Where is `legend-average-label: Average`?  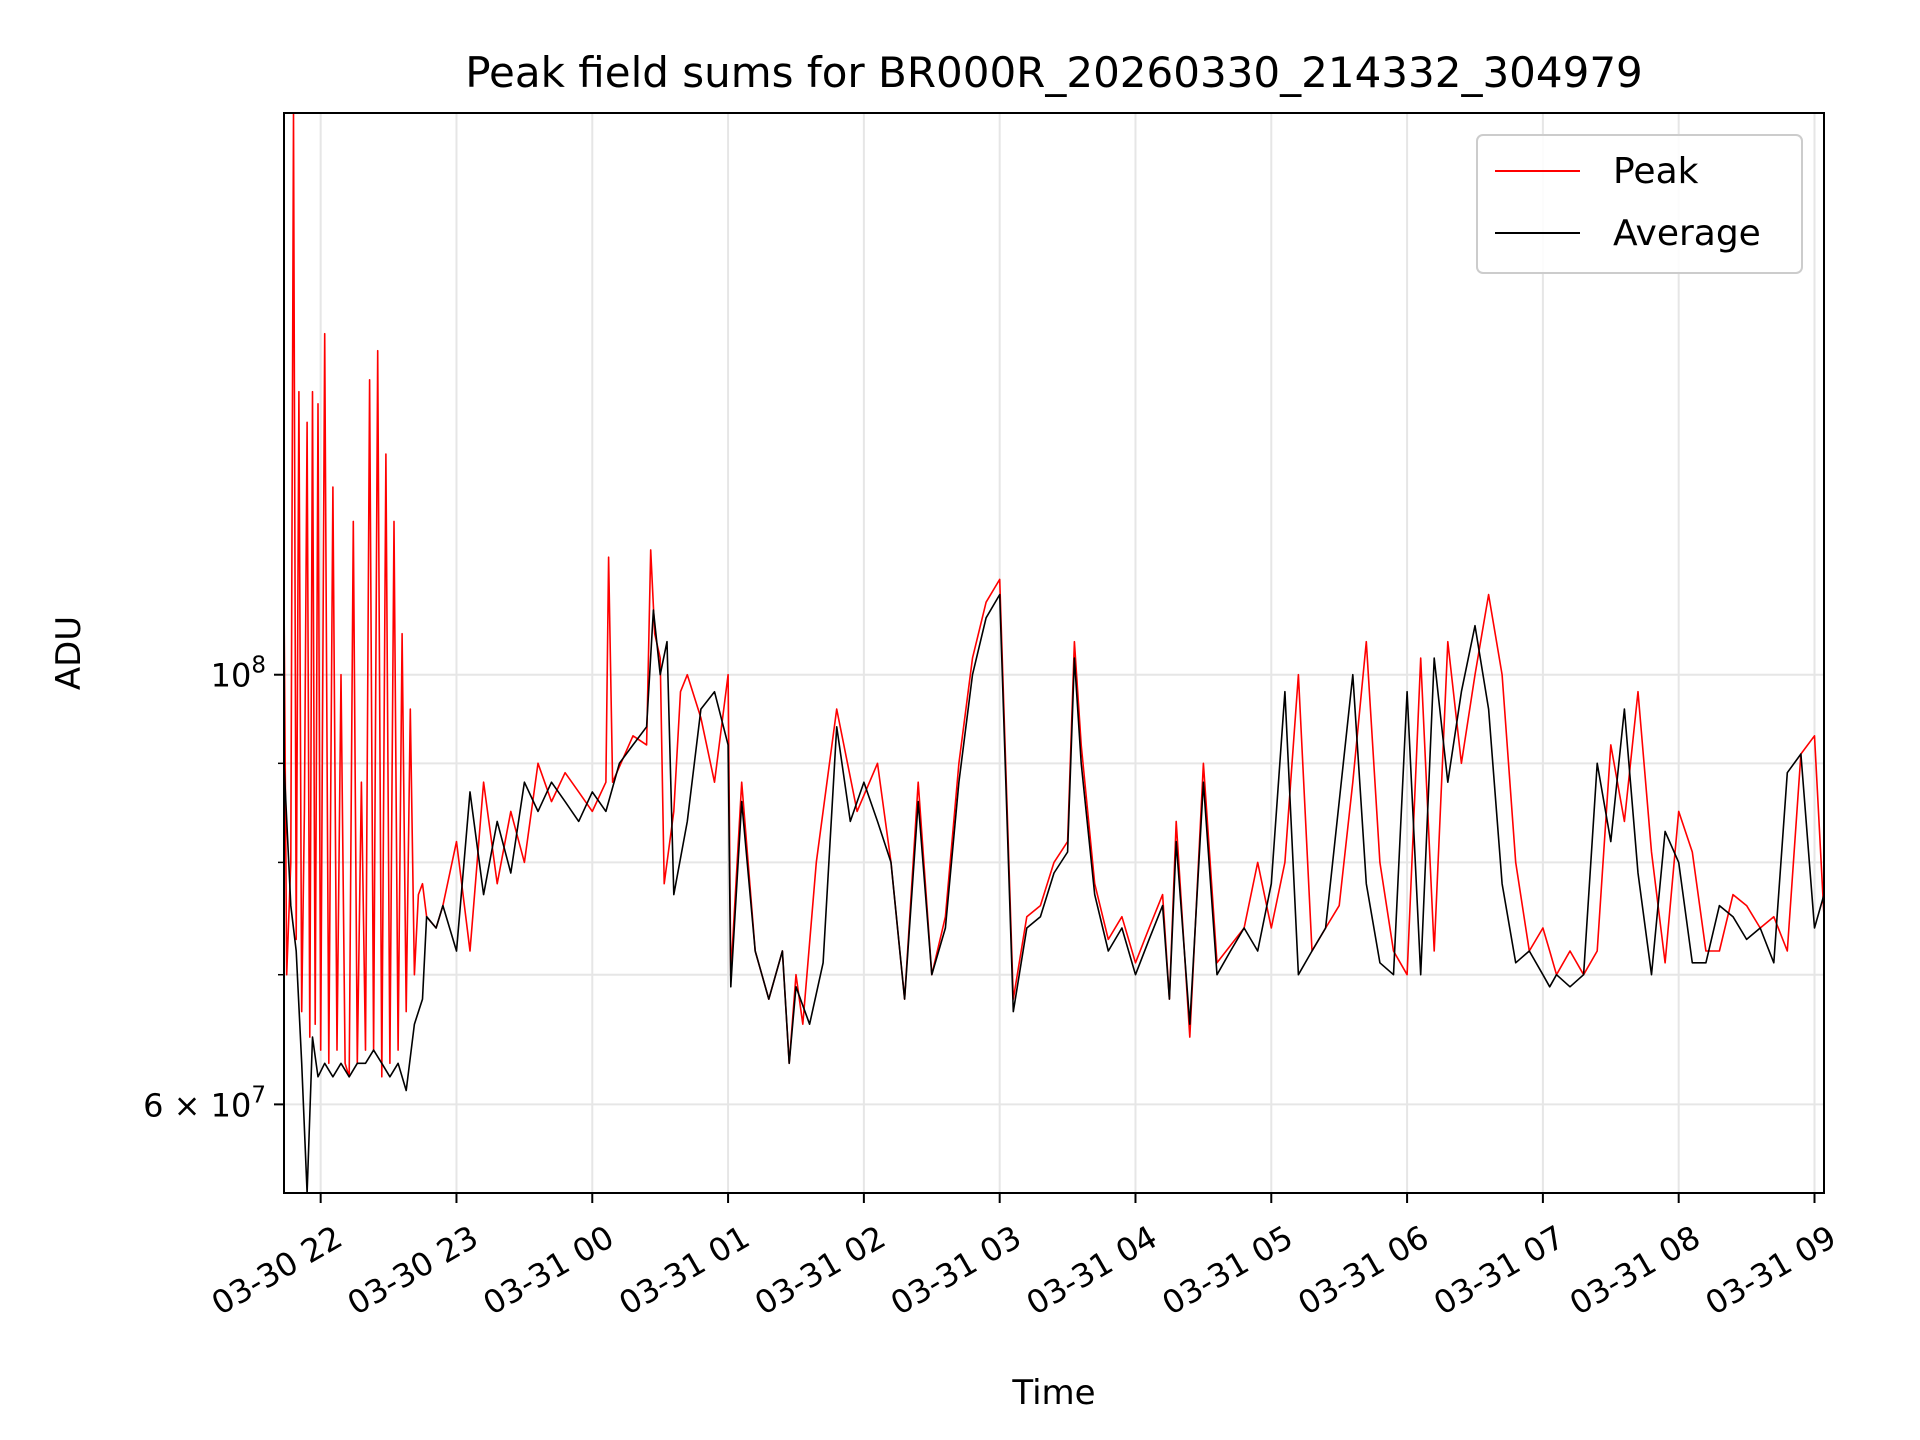
legend-average-label: Average is located at coordinates (1687, 233).